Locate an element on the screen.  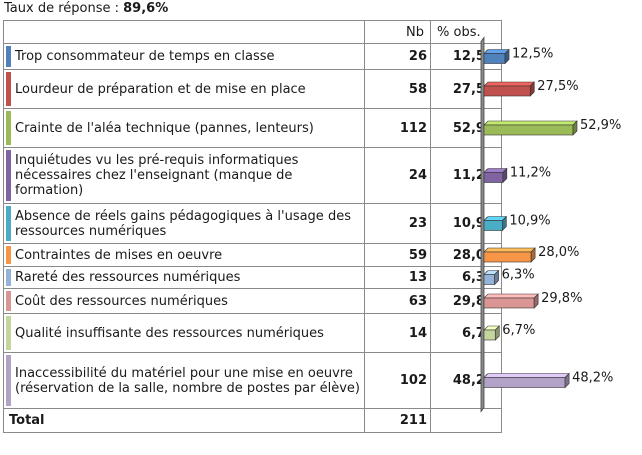
row-label: Trop consommateur de temps en classe is located at coordinates (184, 56).